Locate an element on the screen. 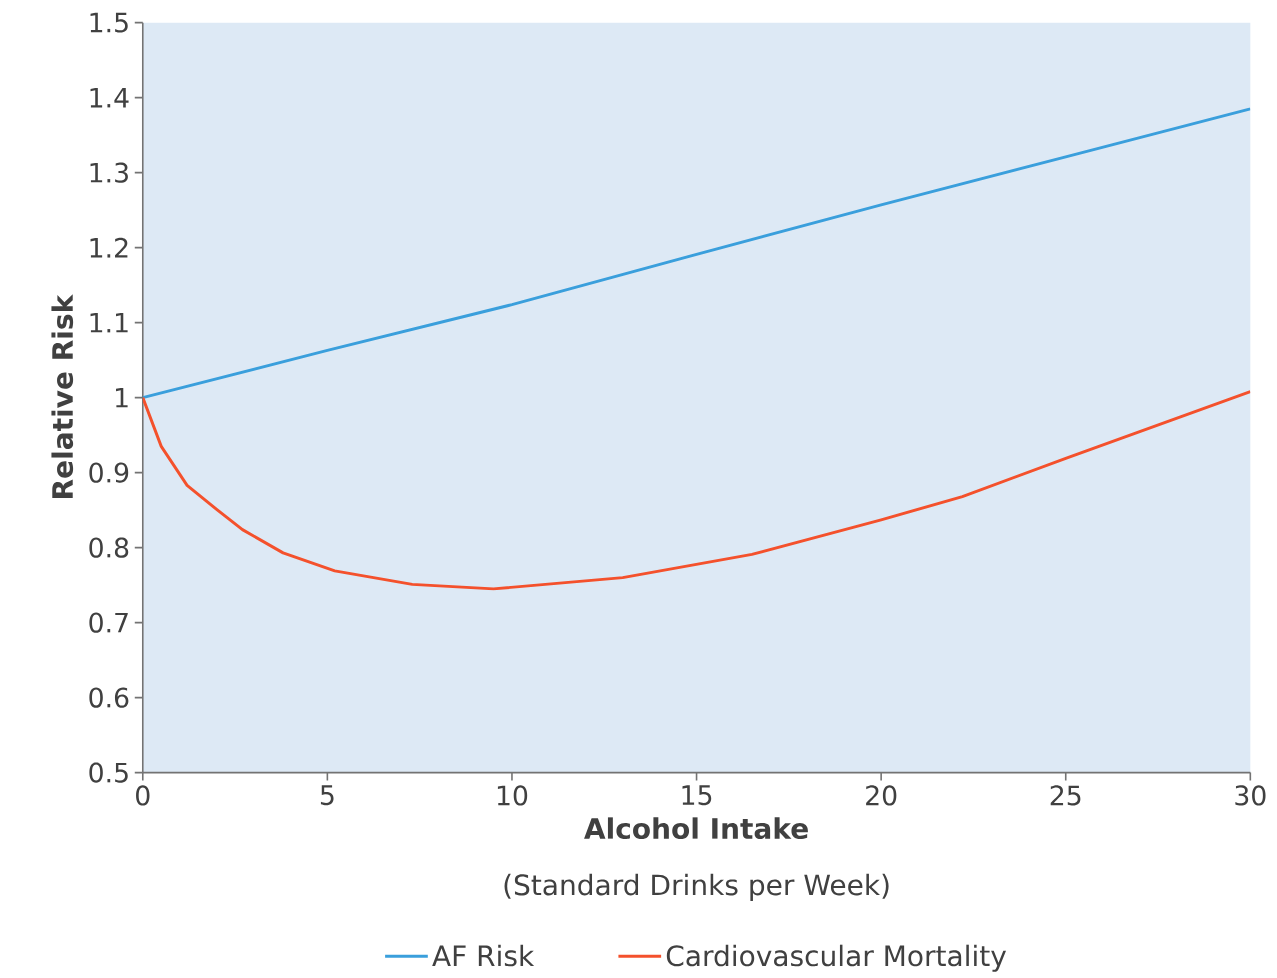 The width and height of the screenshot is (1277, 978). y-tick-label: 1.4 is located at coordinates (109, 97).